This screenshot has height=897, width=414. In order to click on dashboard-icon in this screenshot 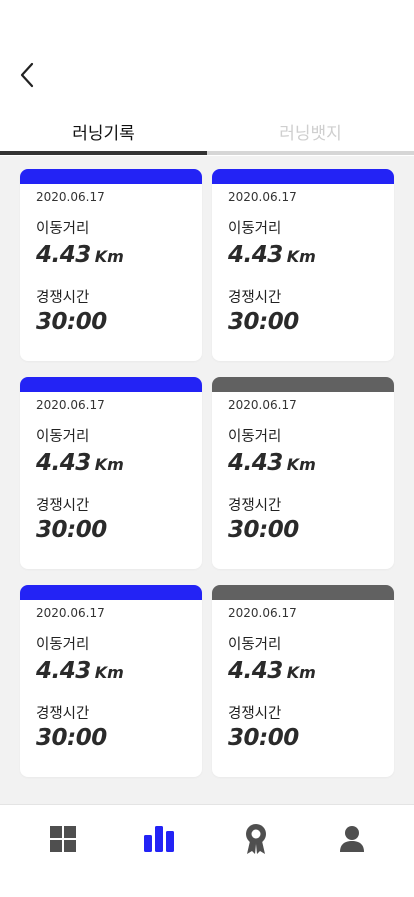, I will do `click(63, 839)`.